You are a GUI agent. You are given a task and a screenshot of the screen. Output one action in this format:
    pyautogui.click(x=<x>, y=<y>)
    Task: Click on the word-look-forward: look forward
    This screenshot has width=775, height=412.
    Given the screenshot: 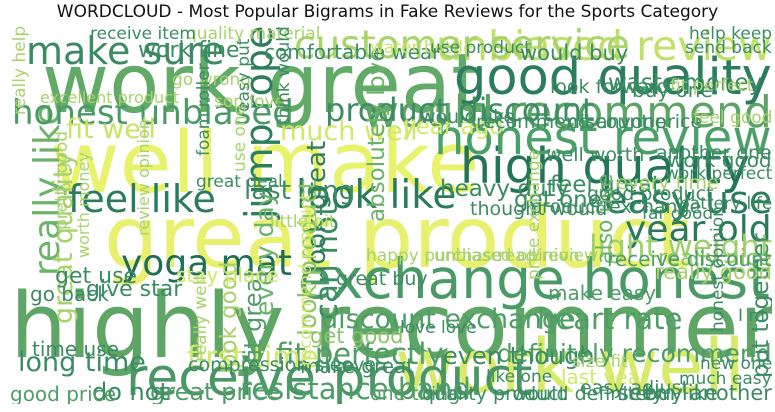 What is the action you would take?
    pyautogui.click(x=609, y=87)
    